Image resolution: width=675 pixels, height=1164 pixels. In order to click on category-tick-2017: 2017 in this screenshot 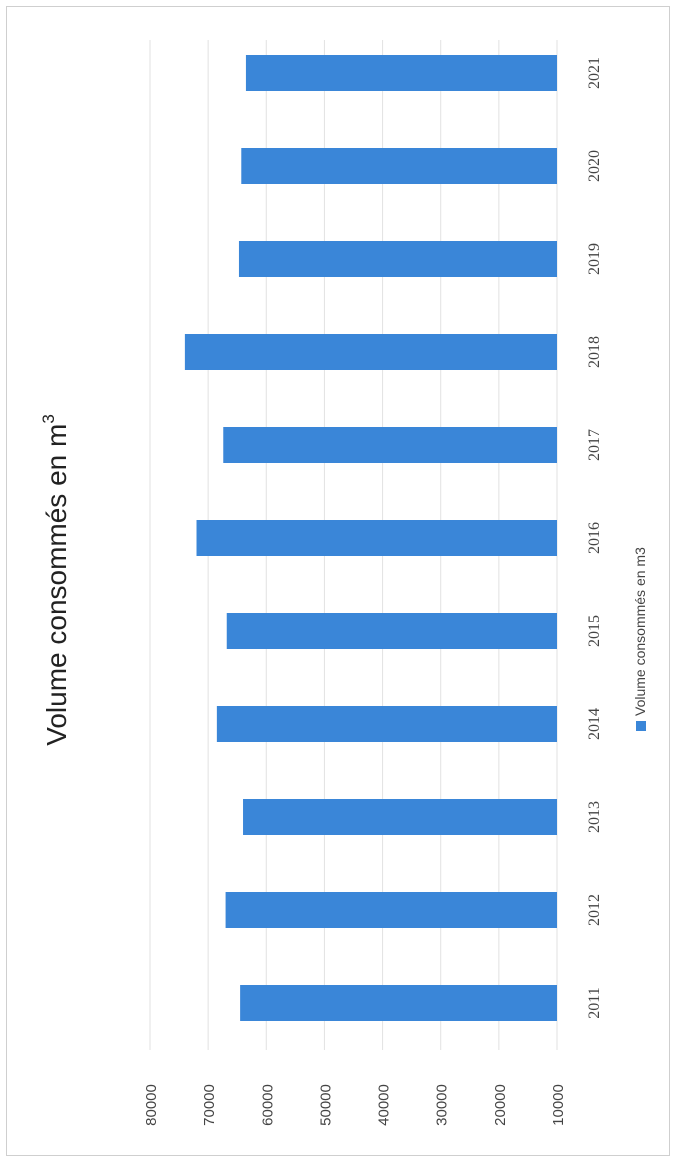, I will do `click(594, 445)`.